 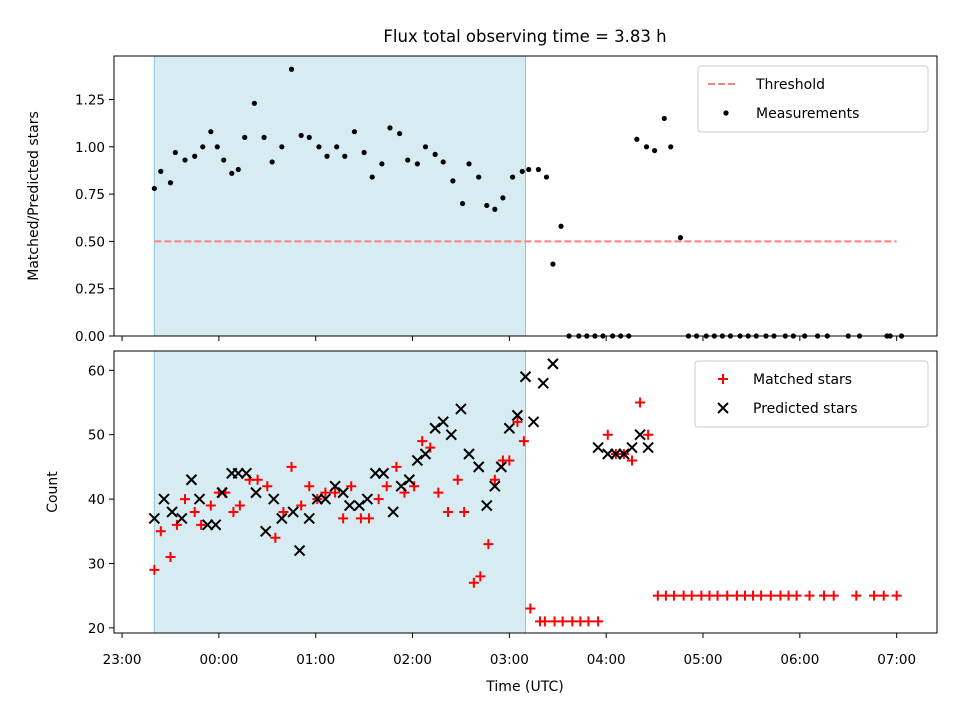 What do you see at coordinates (122, 660) in the screenshot?
I see `x-tick-label: 23:00` at bounding box center [122, 660].